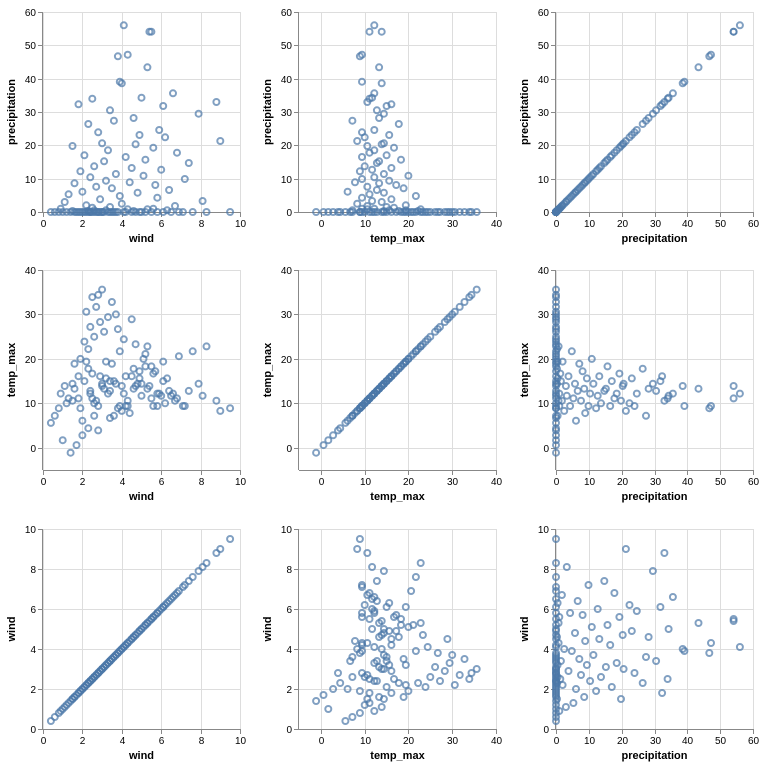  I want to click on panel-wind-vs-wind: 0 2 4 6 8 10 0 2 4 6 8 10 wind wind, so click(126, 643).